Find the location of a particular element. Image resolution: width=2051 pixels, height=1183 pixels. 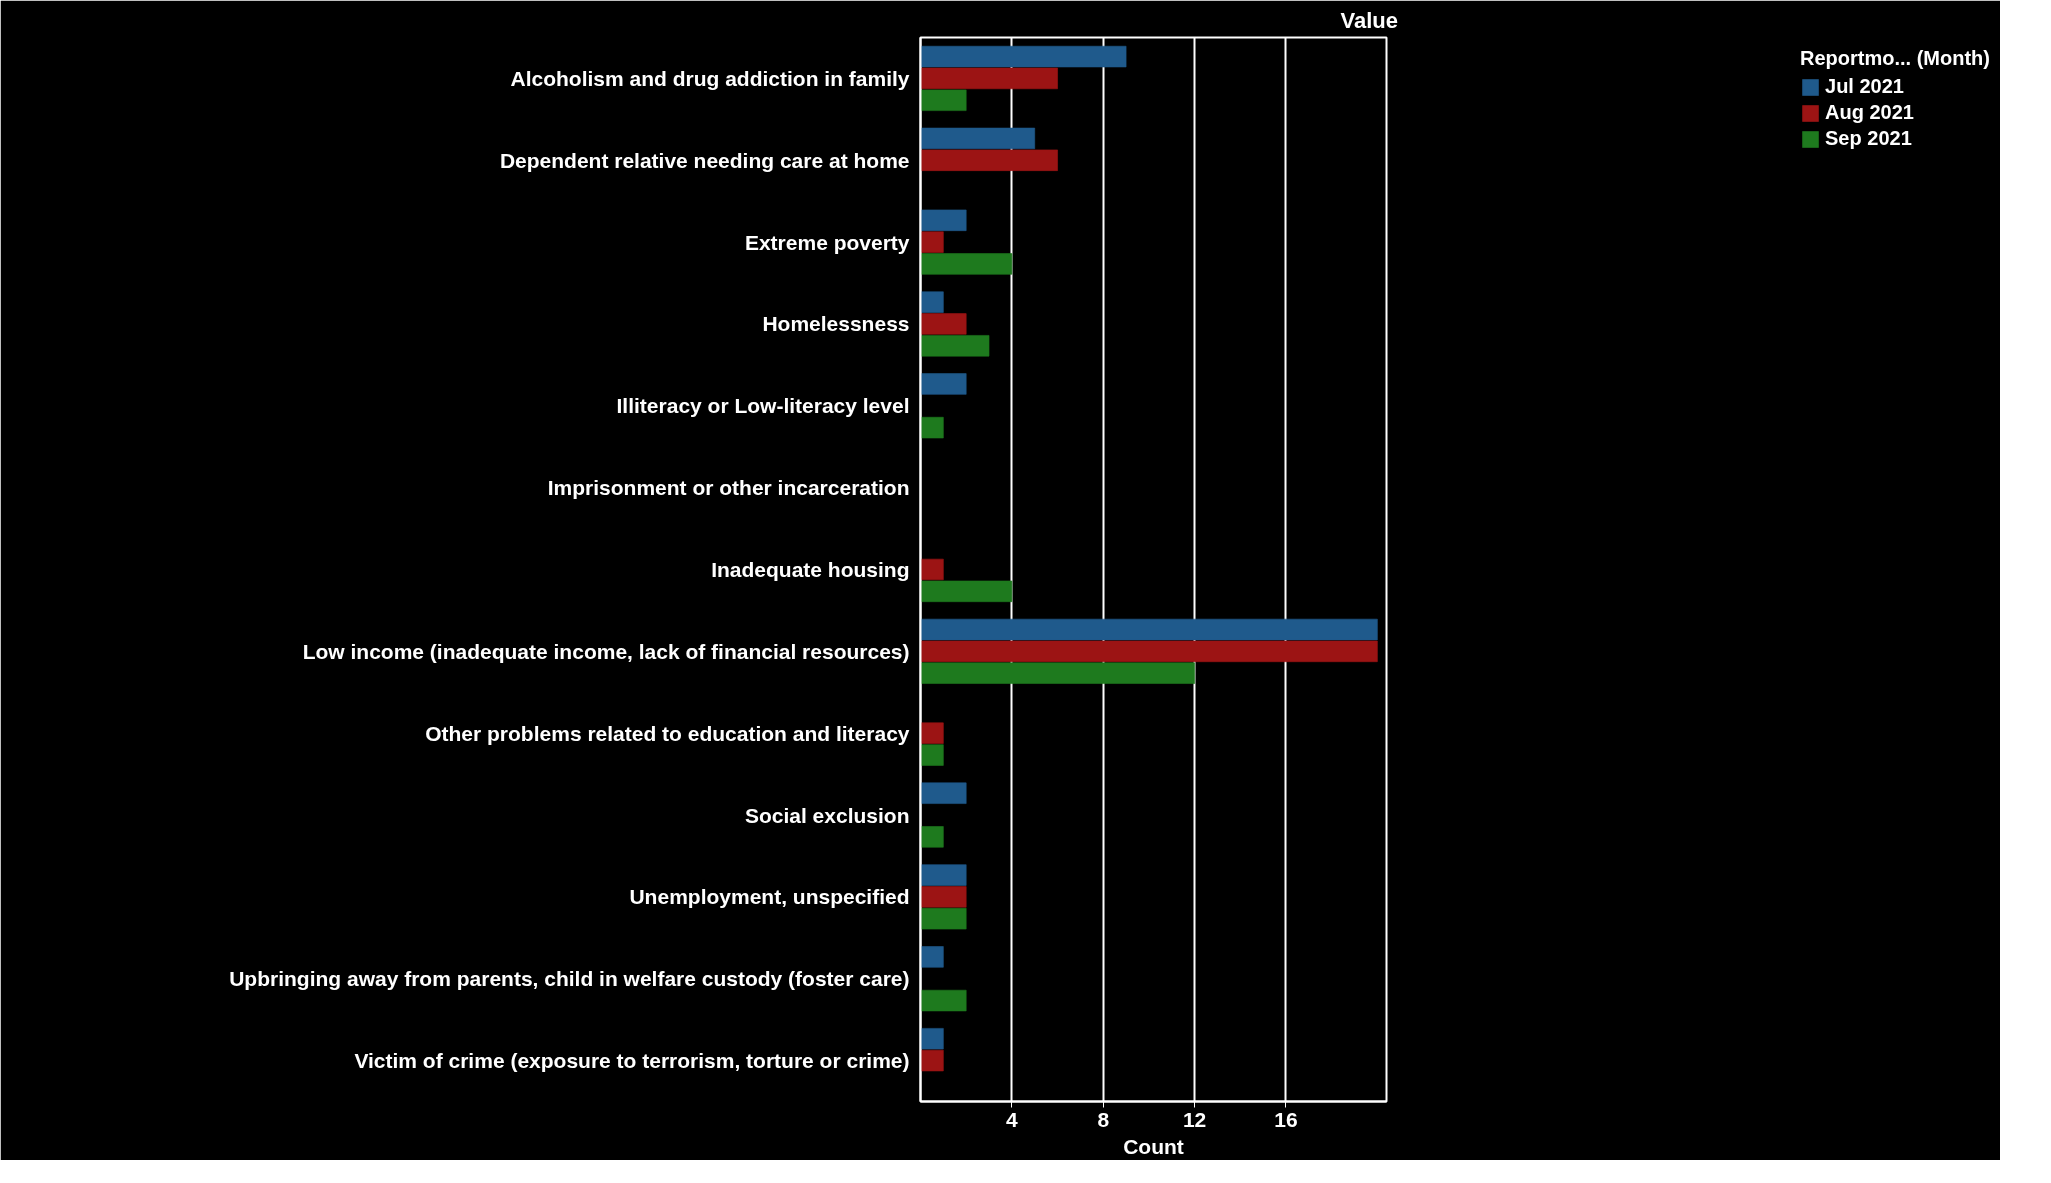

y-tick-label: Inadequate housing is located at coordinates (810, 569).